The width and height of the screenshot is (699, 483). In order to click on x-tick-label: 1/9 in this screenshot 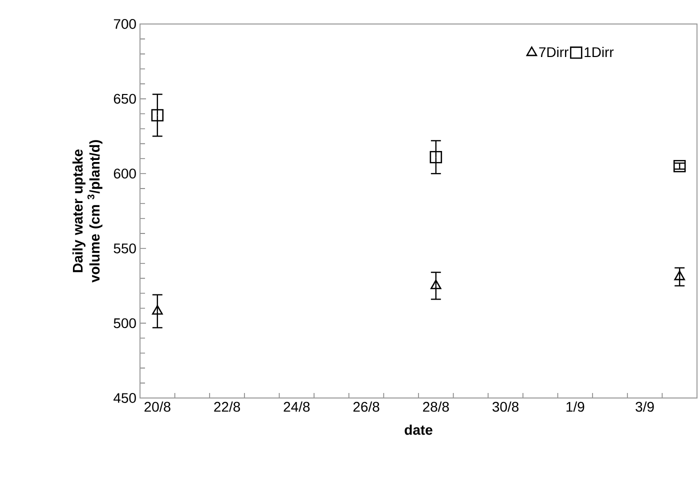, I will do `click(575, 407)`.